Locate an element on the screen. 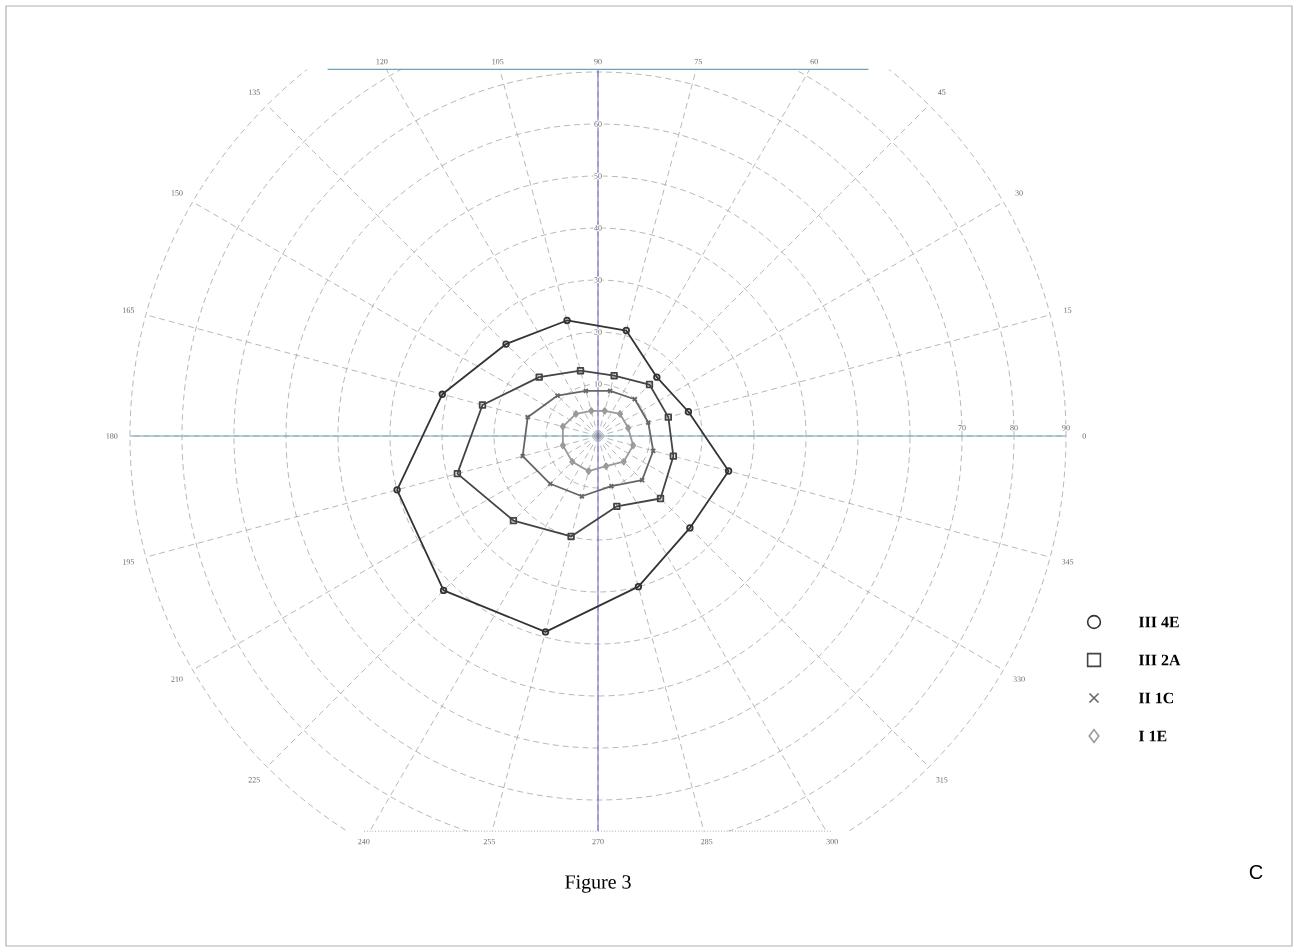  caption: Figure 3 is located at coordinates (598, 884).